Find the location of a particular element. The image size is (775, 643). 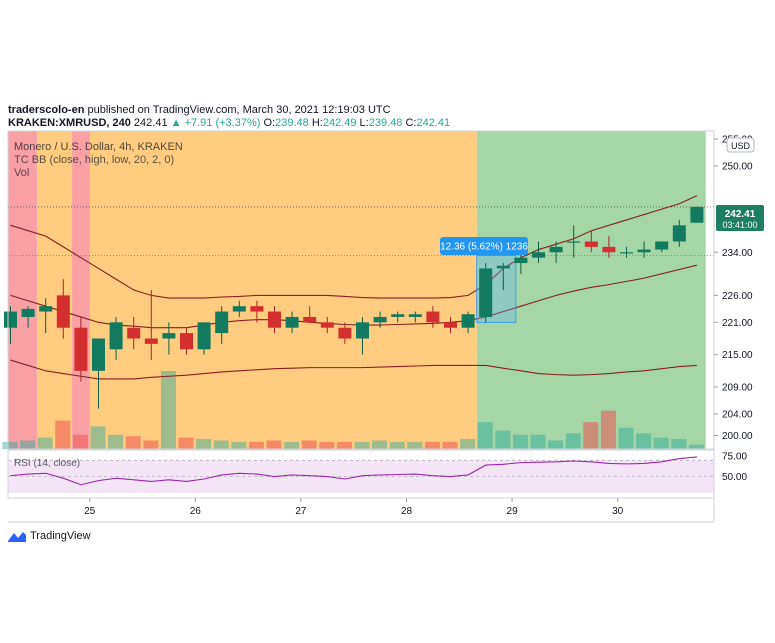

high-value: 242.49 is located at coordinates (339, 123).